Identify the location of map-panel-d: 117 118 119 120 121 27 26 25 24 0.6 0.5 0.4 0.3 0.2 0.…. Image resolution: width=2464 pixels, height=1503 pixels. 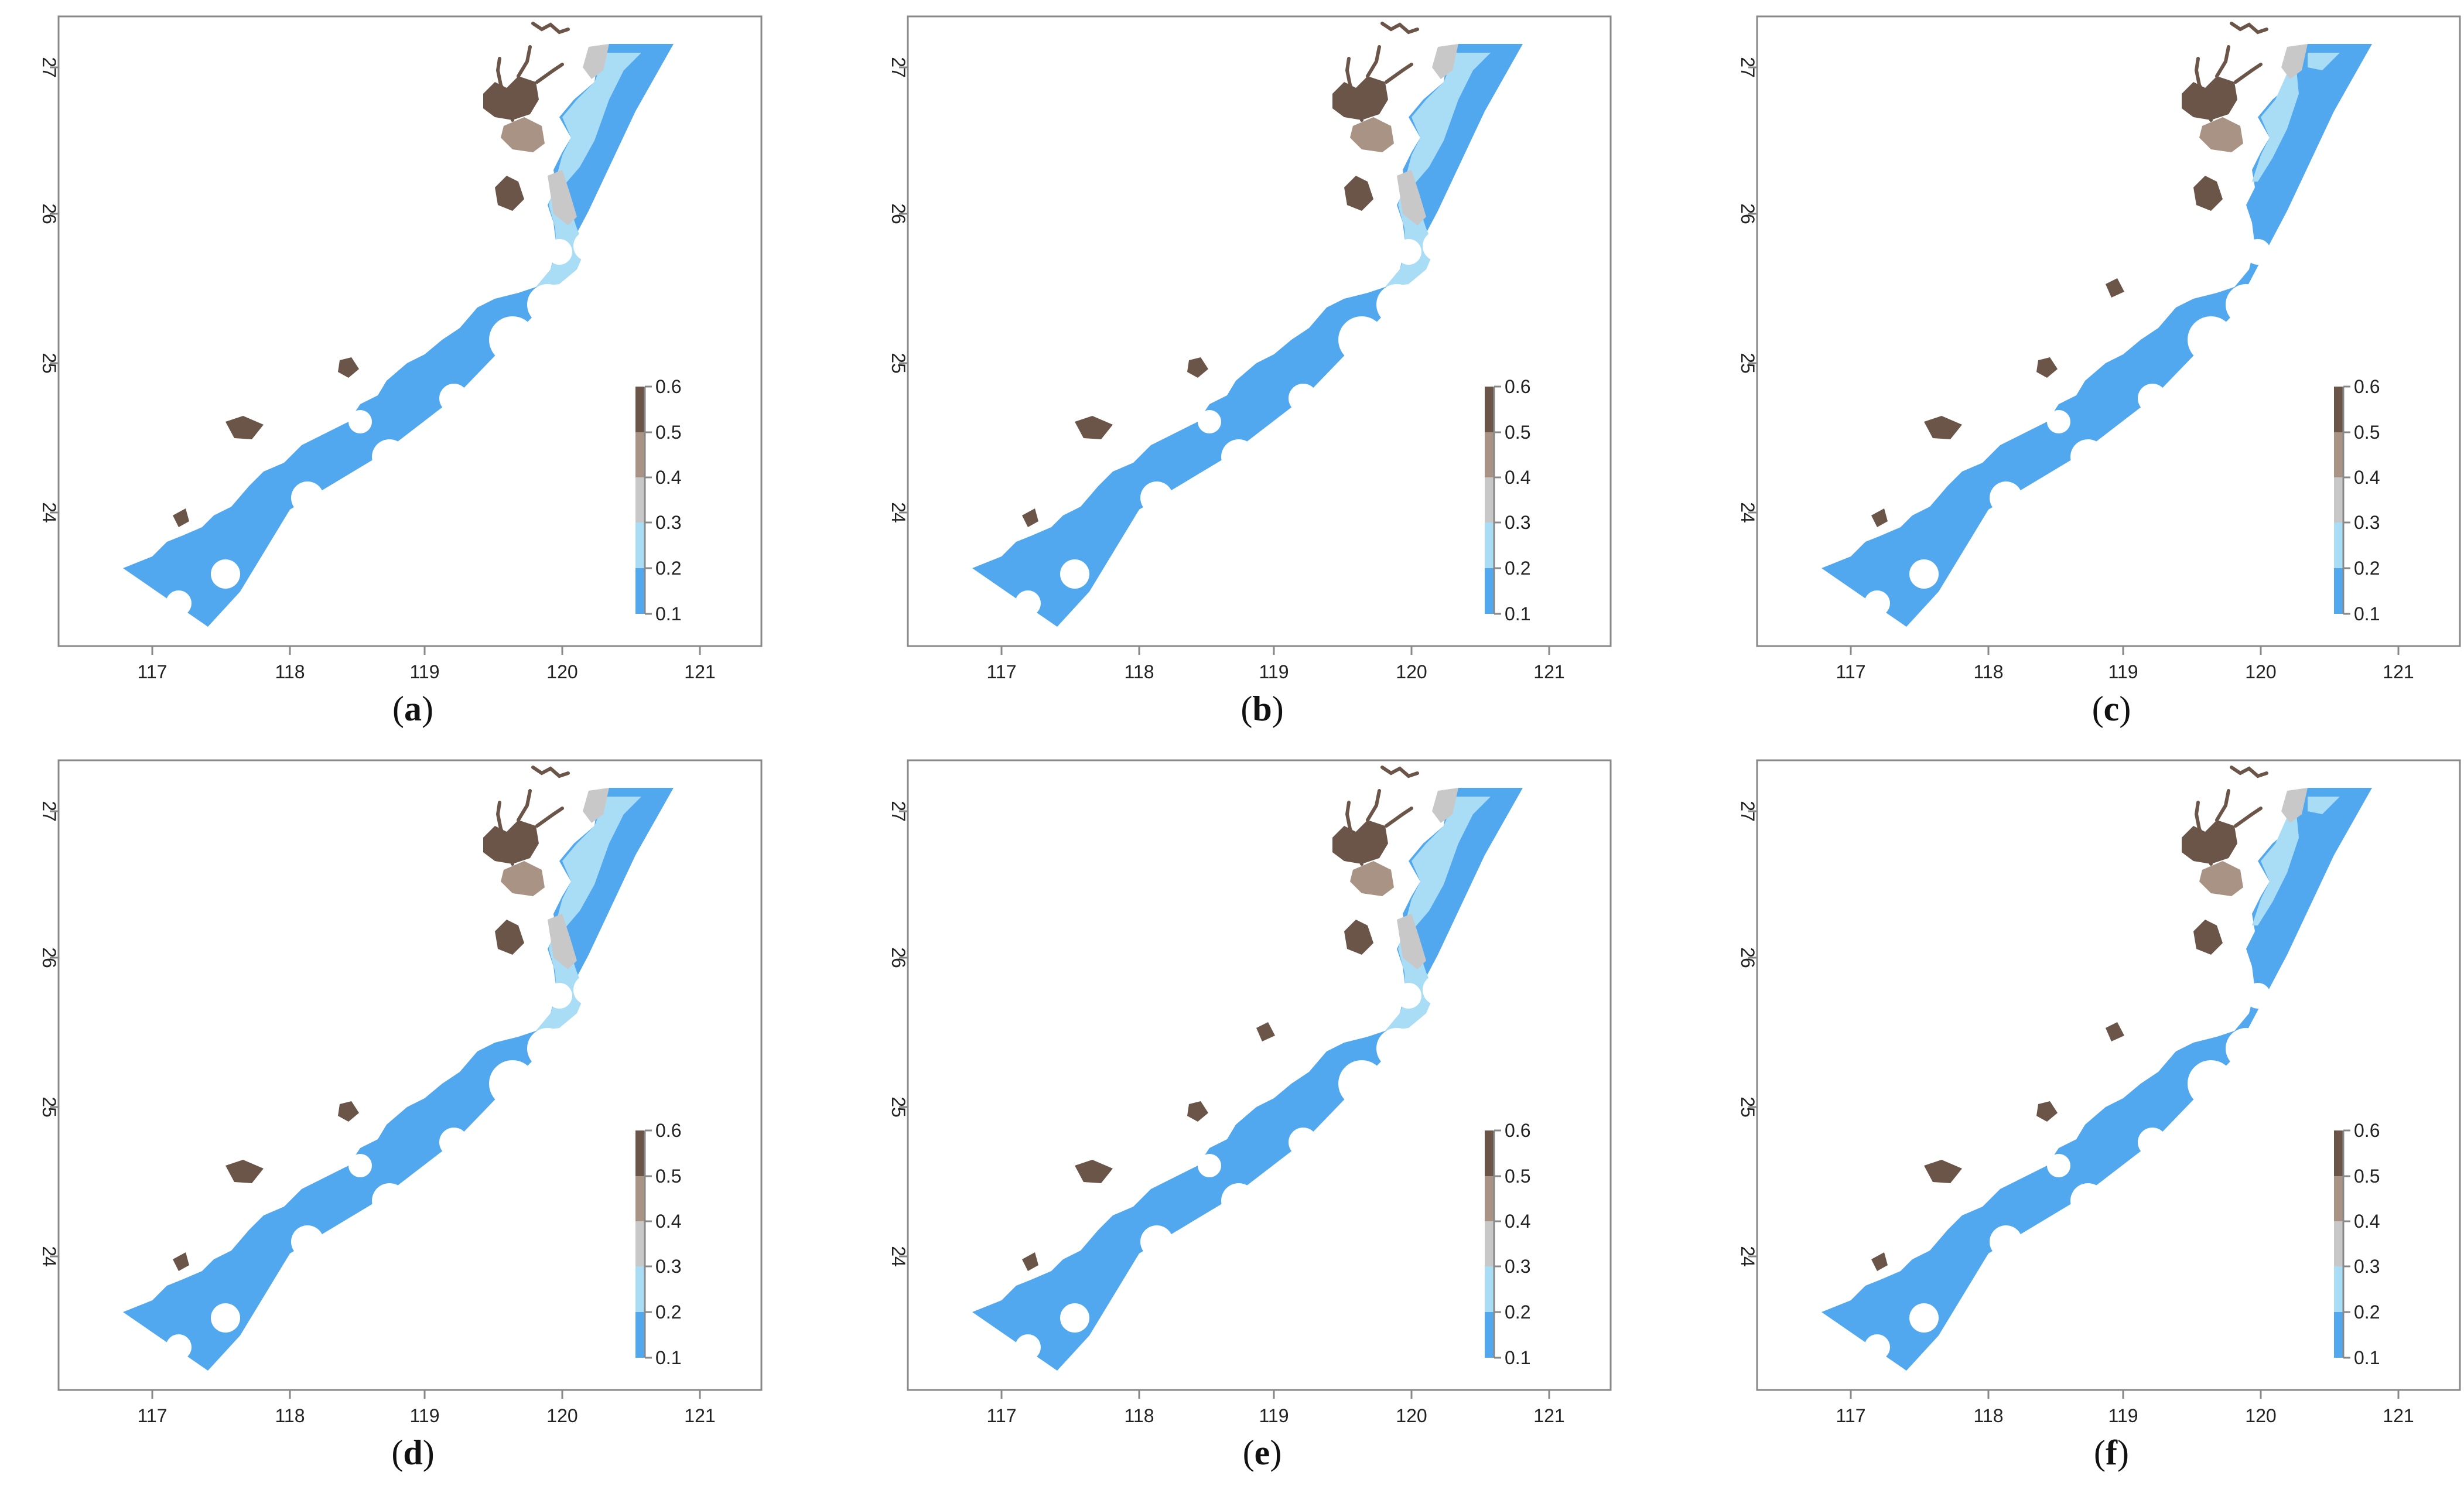
(413, 1114).